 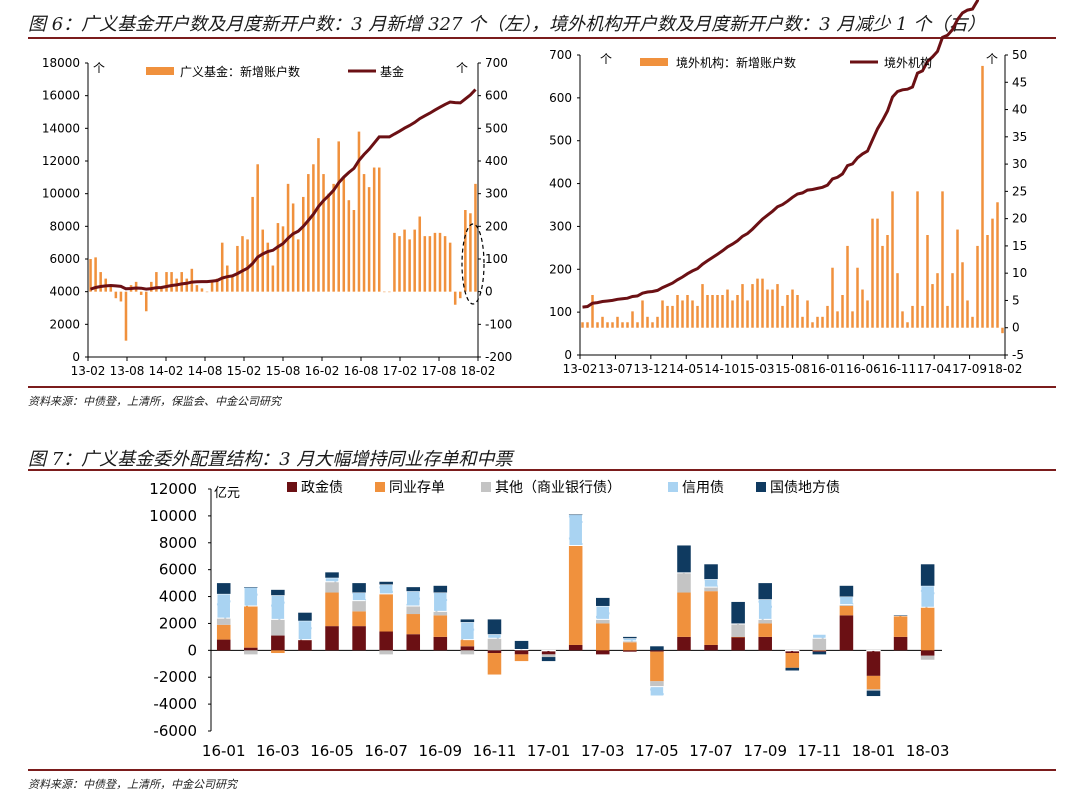 What do you see at coordinates (874, 751) in the screenshot?
I see `x-tick-label: 18-01` at bounding box center [874, 751].